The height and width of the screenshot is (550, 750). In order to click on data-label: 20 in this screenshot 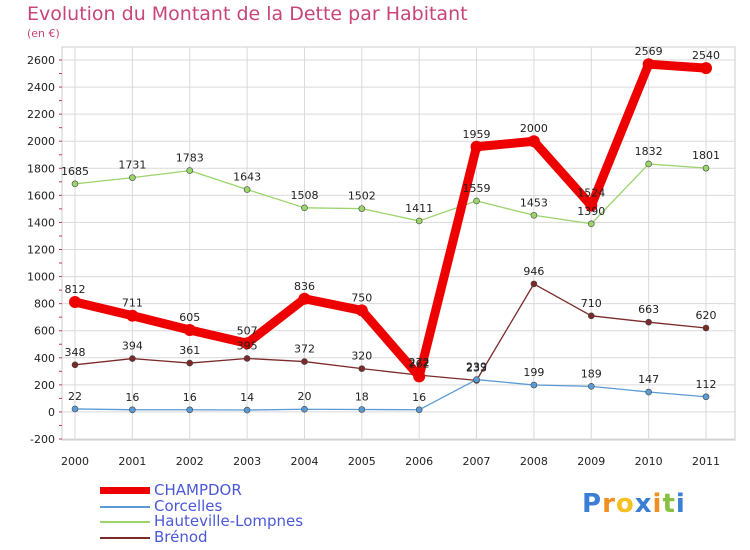, I will do `click(304, 396)`.